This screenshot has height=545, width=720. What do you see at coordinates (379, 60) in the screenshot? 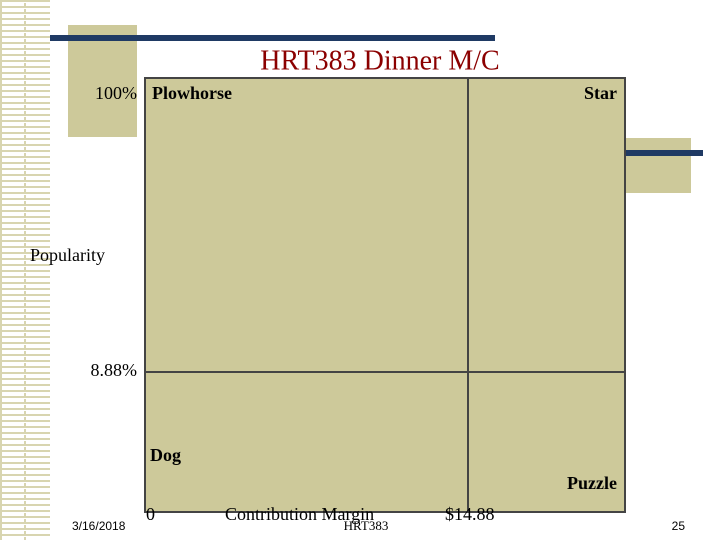
I see `slide-title: HRT383 Dinner M/C` at bounding box center [379, 60].